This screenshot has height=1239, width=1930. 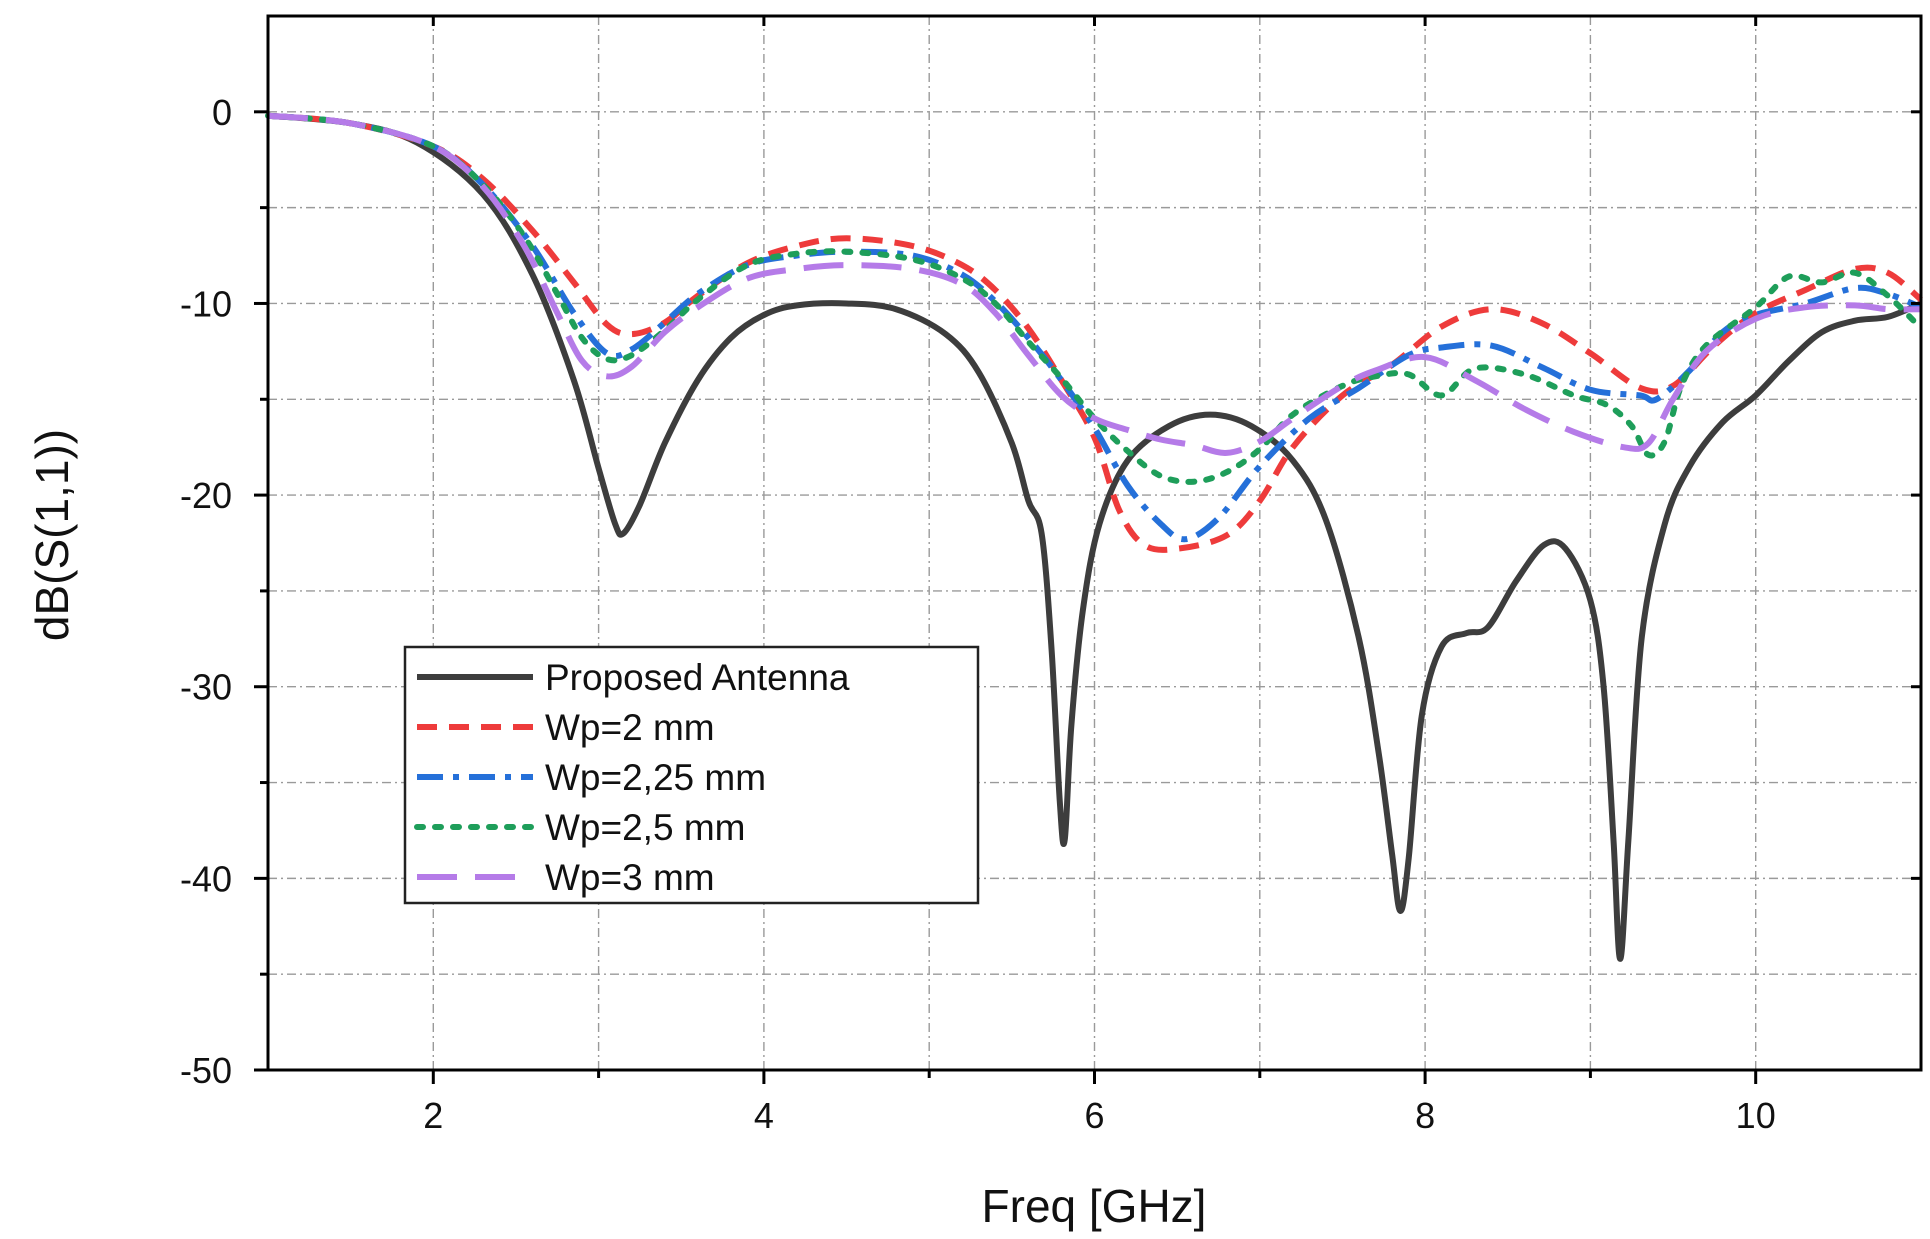 What do you see at coordinates (1094, 1115) in the screenshot?
I see `x-tick-label: 6` at bounding box center [1094, 1115].